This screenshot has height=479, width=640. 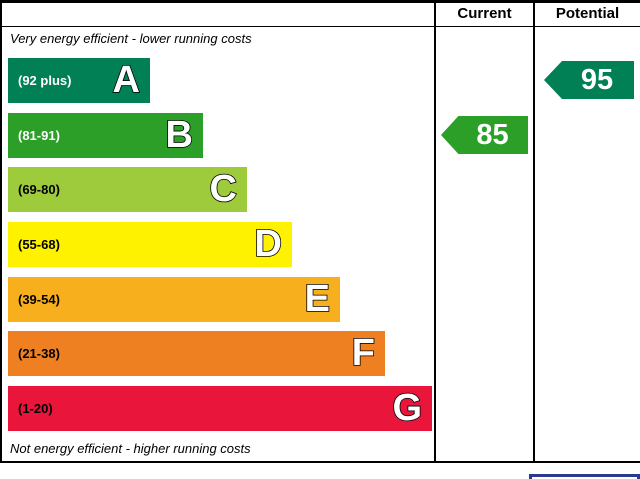 What do you see at coordinates (597, 79) in the screenshot?
I see `potential-rating-value: 95` at bounding box center [597, 79].